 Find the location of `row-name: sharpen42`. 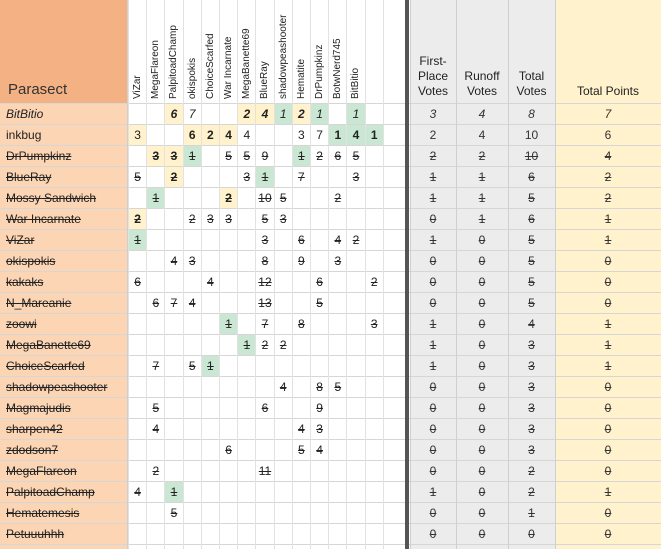

row-name: sharpen42 is located at coordinates (34, 429).